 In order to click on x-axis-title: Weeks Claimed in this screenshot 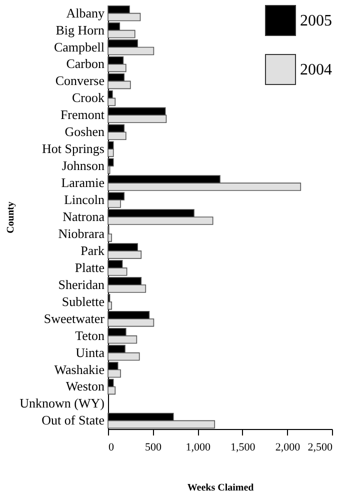, I will do `click(220, 488)`.